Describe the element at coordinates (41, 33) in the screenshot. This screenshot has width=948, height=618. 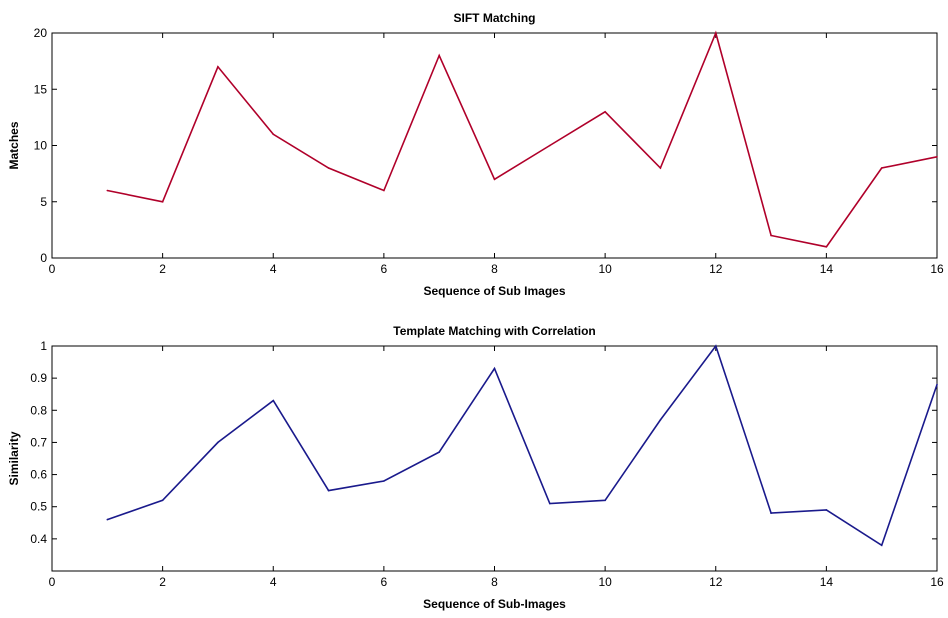
I see `chart-1-y-tick-label: 20` at that location.